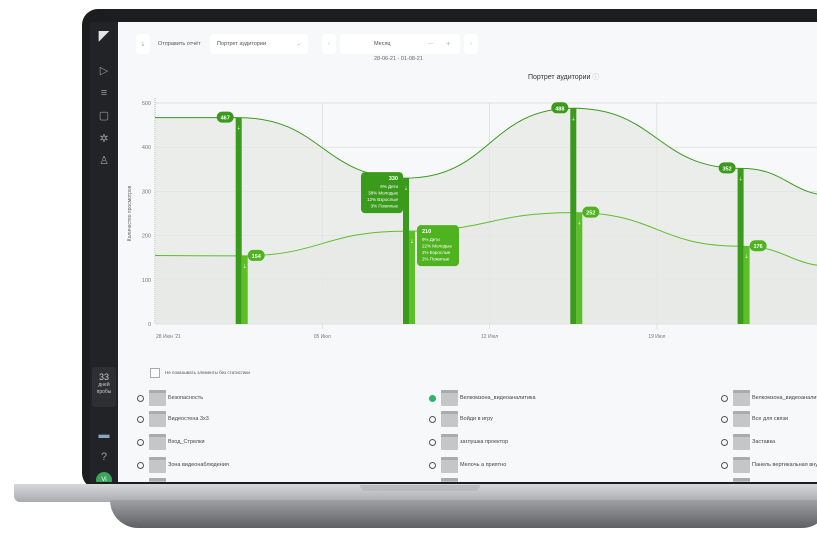 The image size is (817, 536). I want to click on value-label: 154, so click(257, 257).